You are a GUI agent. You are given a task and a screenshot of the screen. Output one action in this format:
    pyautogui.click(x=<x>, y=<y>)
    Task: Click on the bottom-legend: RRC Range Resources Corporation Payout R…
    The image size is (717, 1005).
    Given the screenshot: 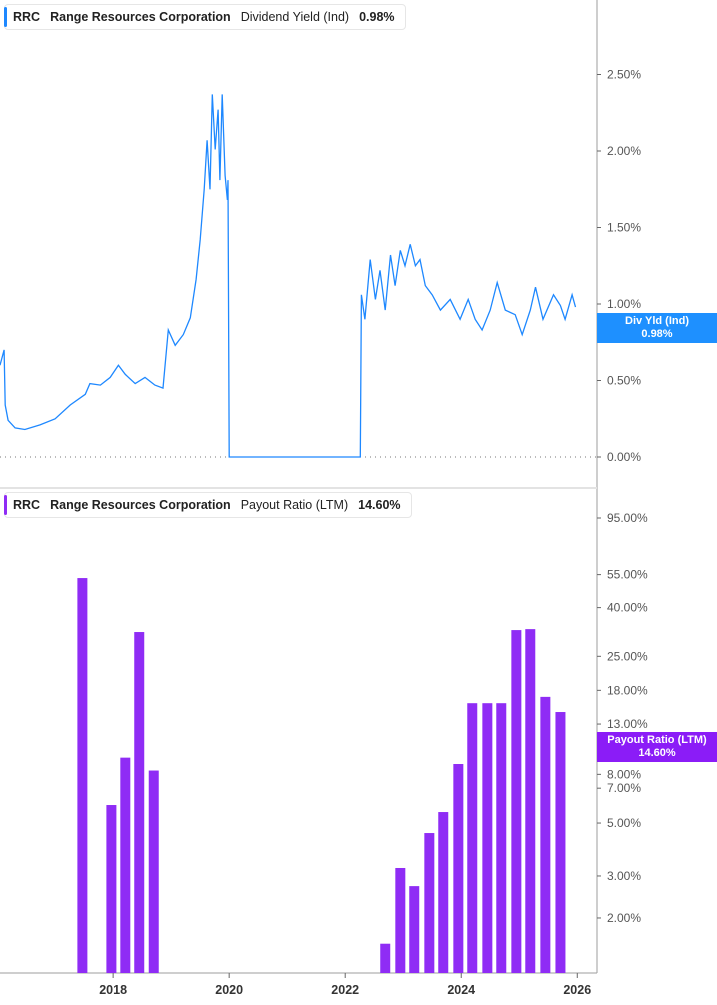 What is the action you would take?
    pyautogui.click(x=208, y=505)
    